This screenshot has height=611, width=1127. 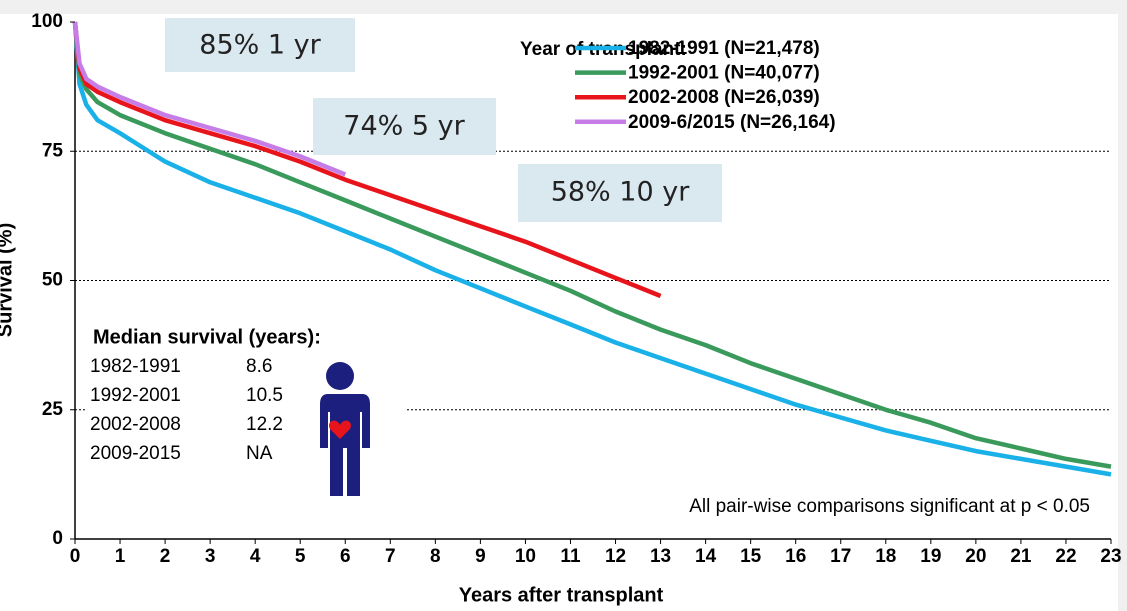 I want to click on y-axis-label: Survival (%), so click(x=8, y=280).